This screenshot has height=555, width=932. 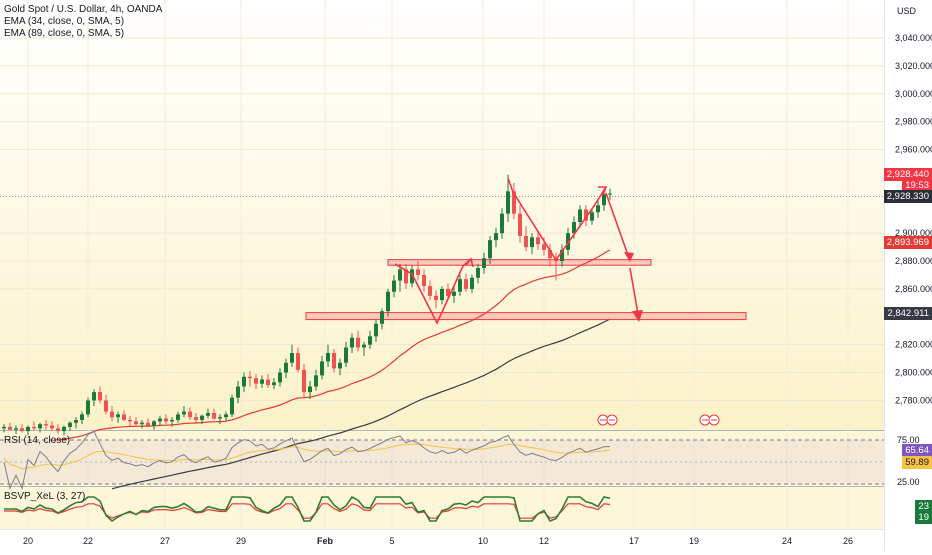 What do you see at coordinates (603, 191) in the screenshot?
I see `pattern-arrowhead` at bounding box center [603, 191].